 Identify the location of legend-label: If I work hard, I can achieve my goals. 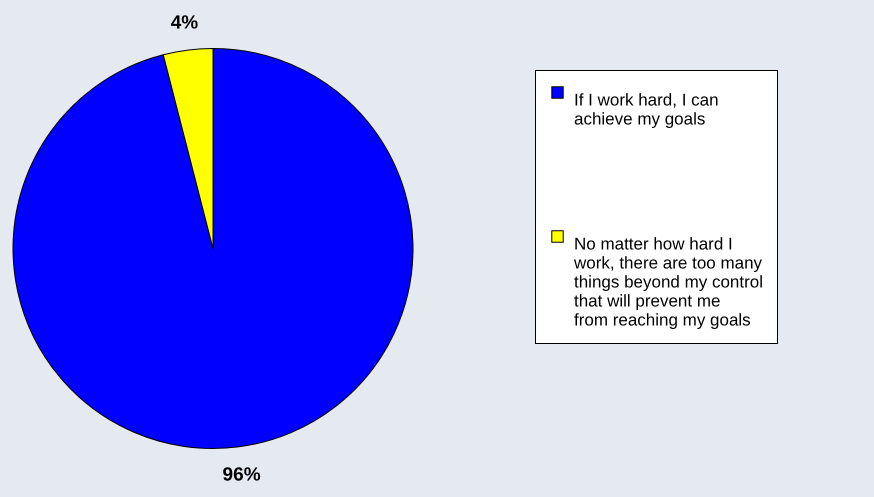
(646, 109).